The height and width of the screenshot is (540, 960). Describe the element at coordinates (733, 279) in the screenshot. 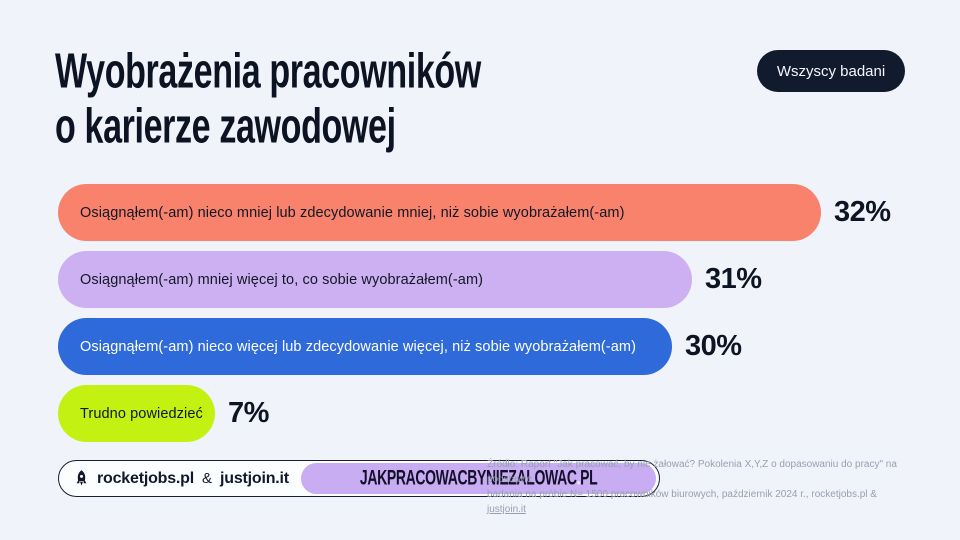

I see `bar-value: 31%` at that location.